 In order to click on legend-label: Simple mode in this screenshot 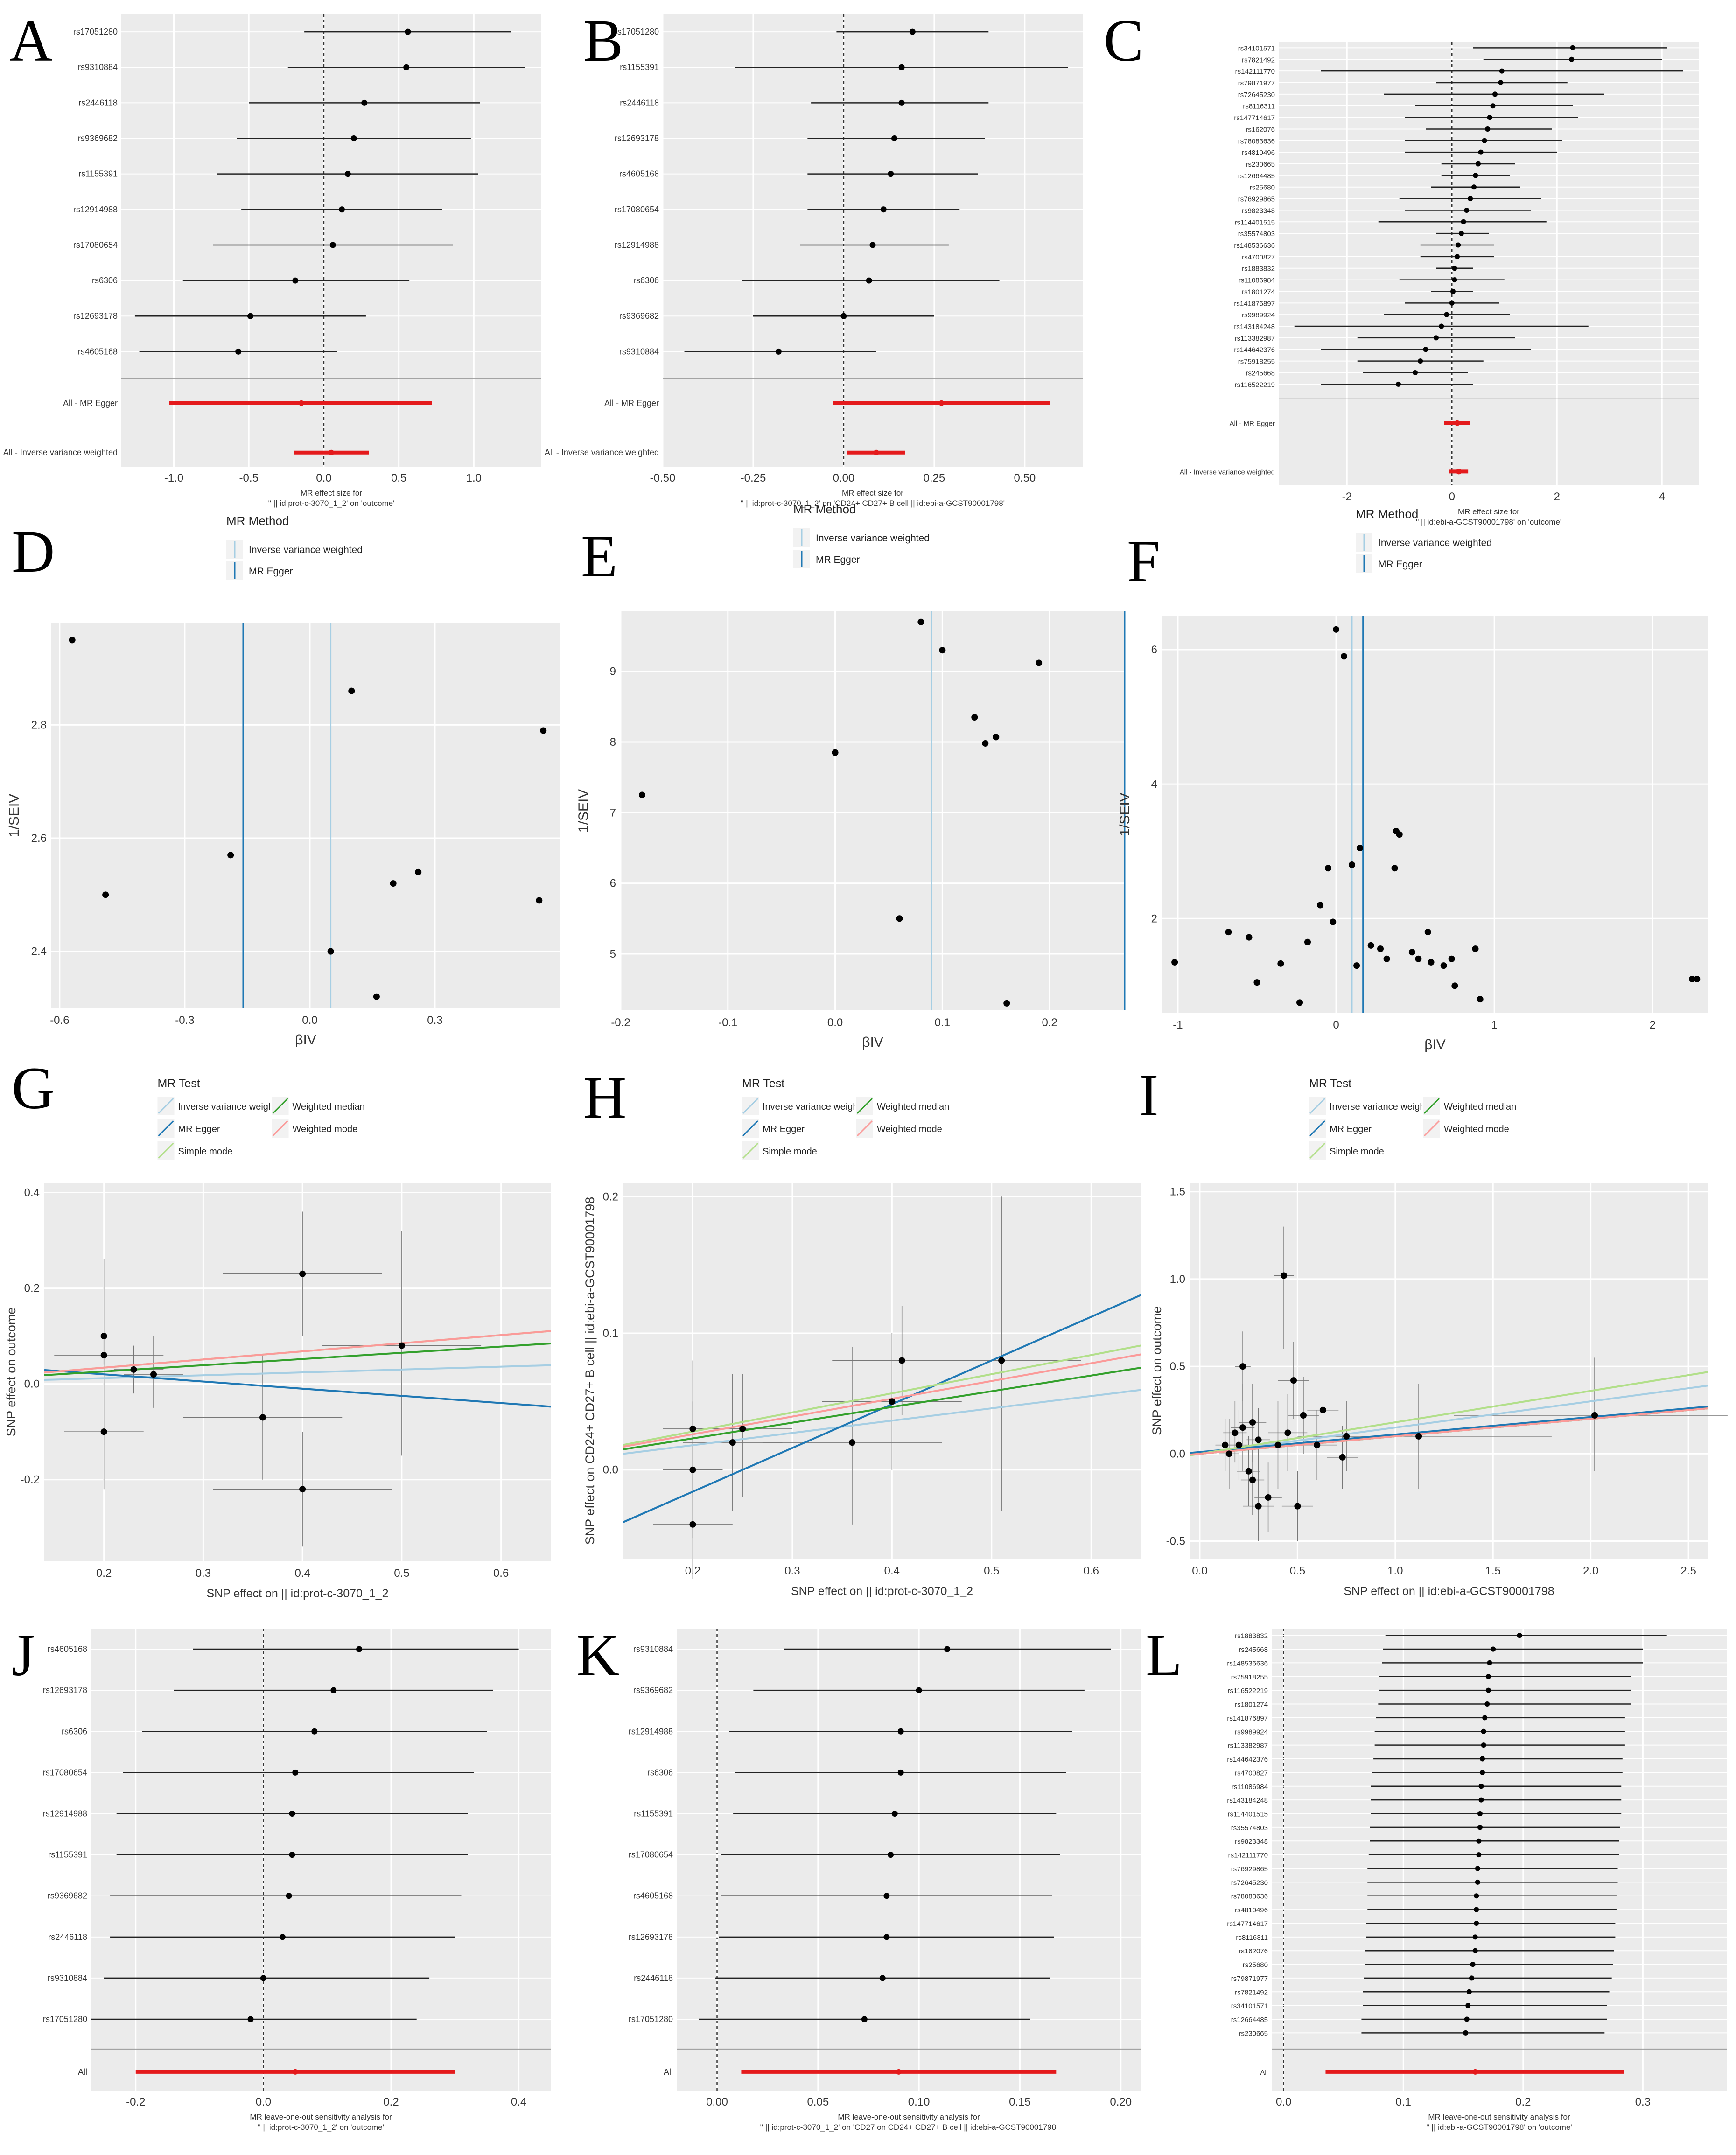, I will do `click(1357, 1152)`.